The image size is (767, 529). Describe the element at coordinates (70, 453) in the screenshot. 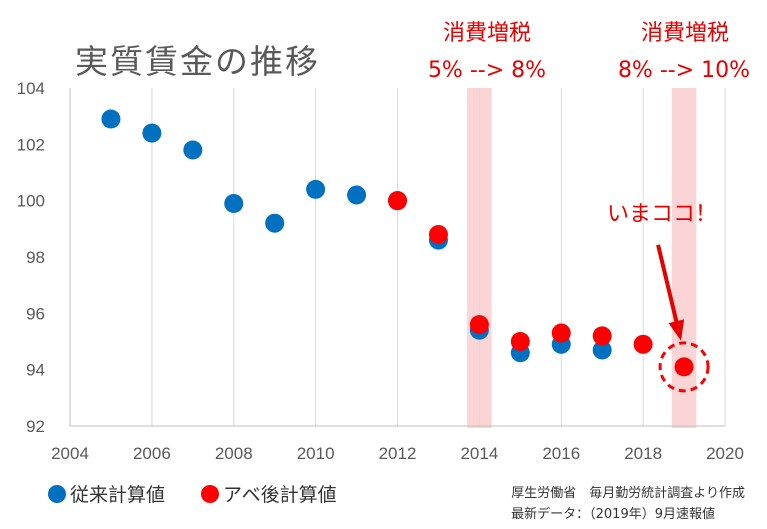

I see `x-tick-2004: 2004` at that location.